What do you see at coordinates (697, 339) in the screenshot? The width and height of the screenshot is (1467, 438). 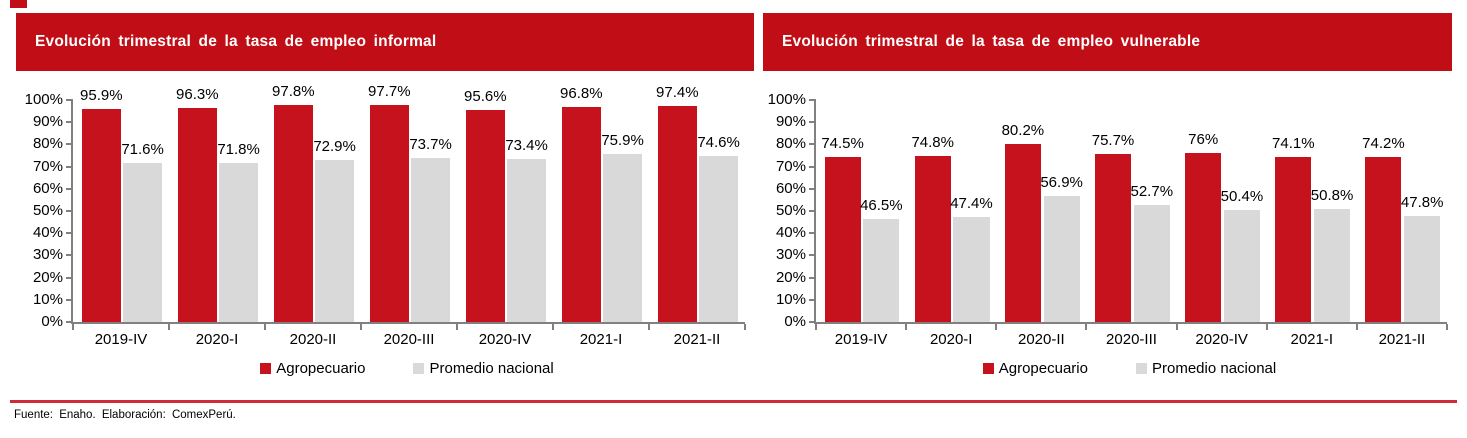 I see `x-axis-category-label: 2021-II` at bounding box center [697, 339].